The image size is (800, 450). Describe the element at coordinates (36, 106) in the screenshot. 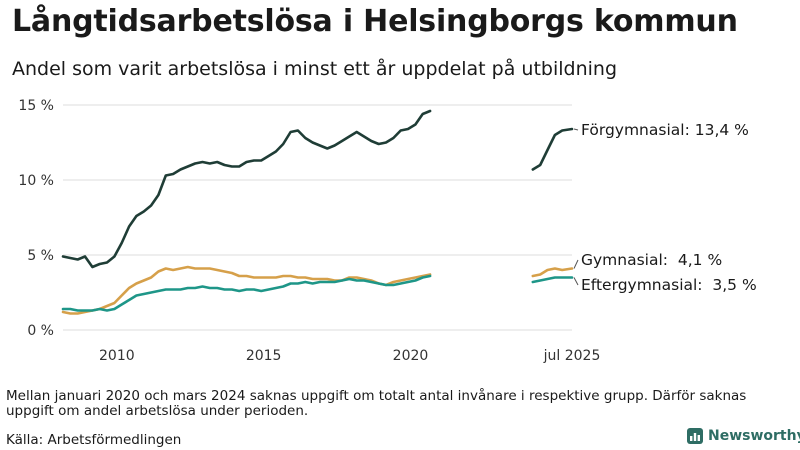

I see `y-tick-label: 15 %` at that location.